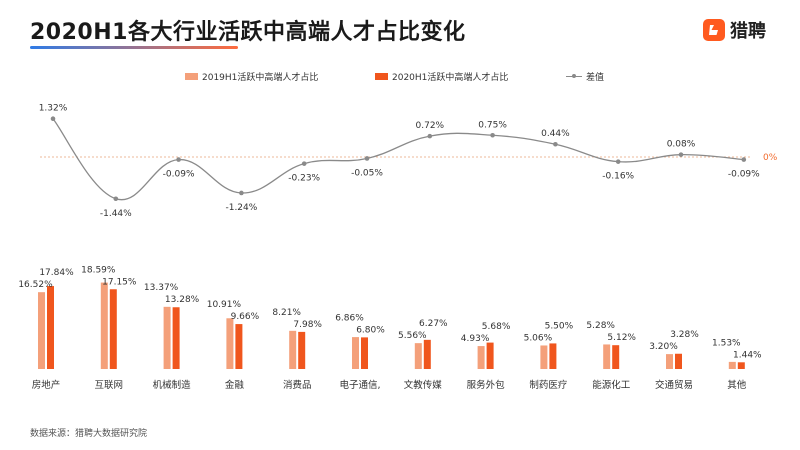  Describe the element at coordinates (585, 76) in the screenshot. I see `legend-item-diff: 差值` at that location.